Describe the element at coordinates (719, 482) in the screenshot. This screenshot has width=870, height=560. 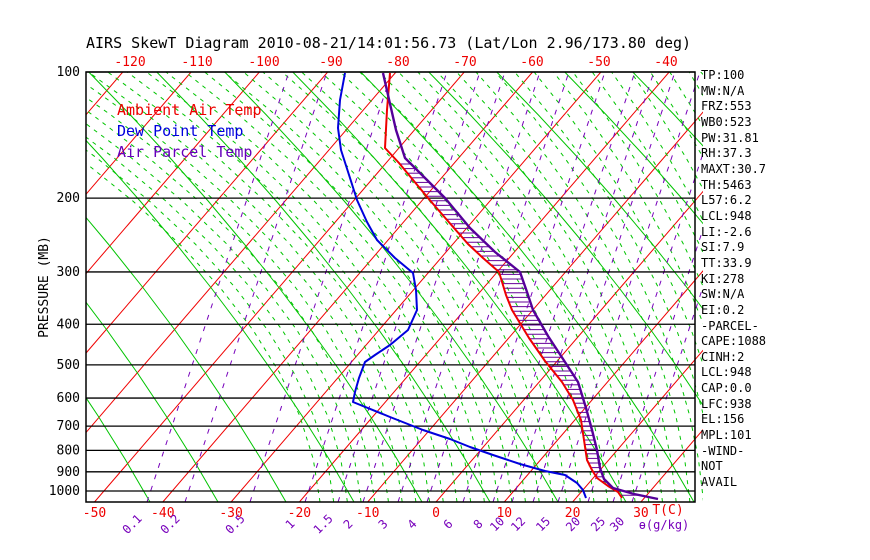
I see `stat-line: AVAIL` at that location.